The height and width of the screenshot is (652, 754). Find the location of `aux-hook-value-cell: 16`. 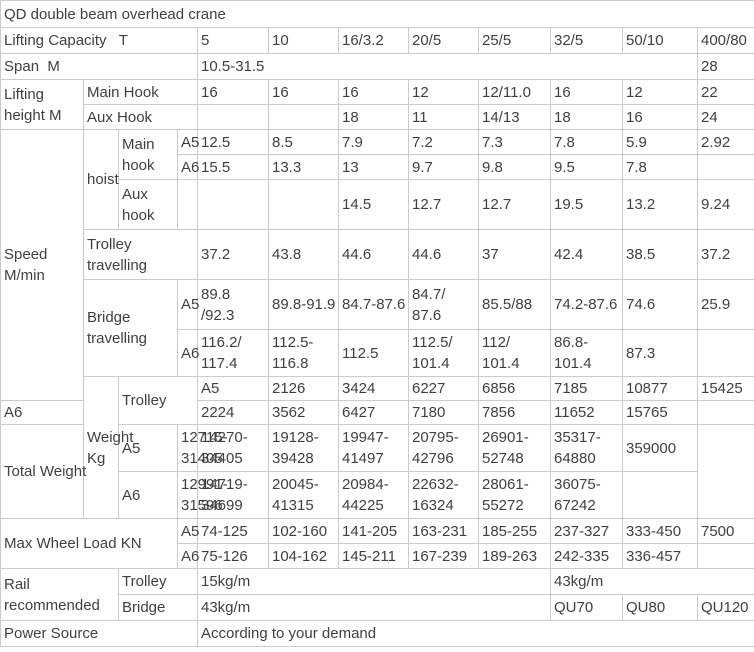

aux-hook-value-cell: 16 is located at coordinates (660, 117).